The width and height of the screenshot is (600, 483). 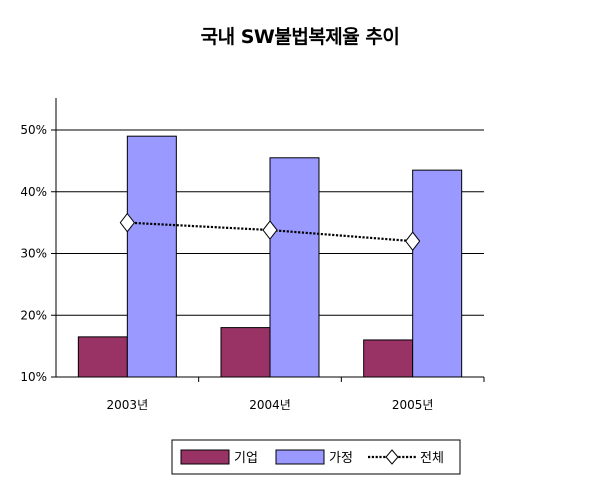 I want to click on bar-가정-2003년, so click(x=151, y=256).